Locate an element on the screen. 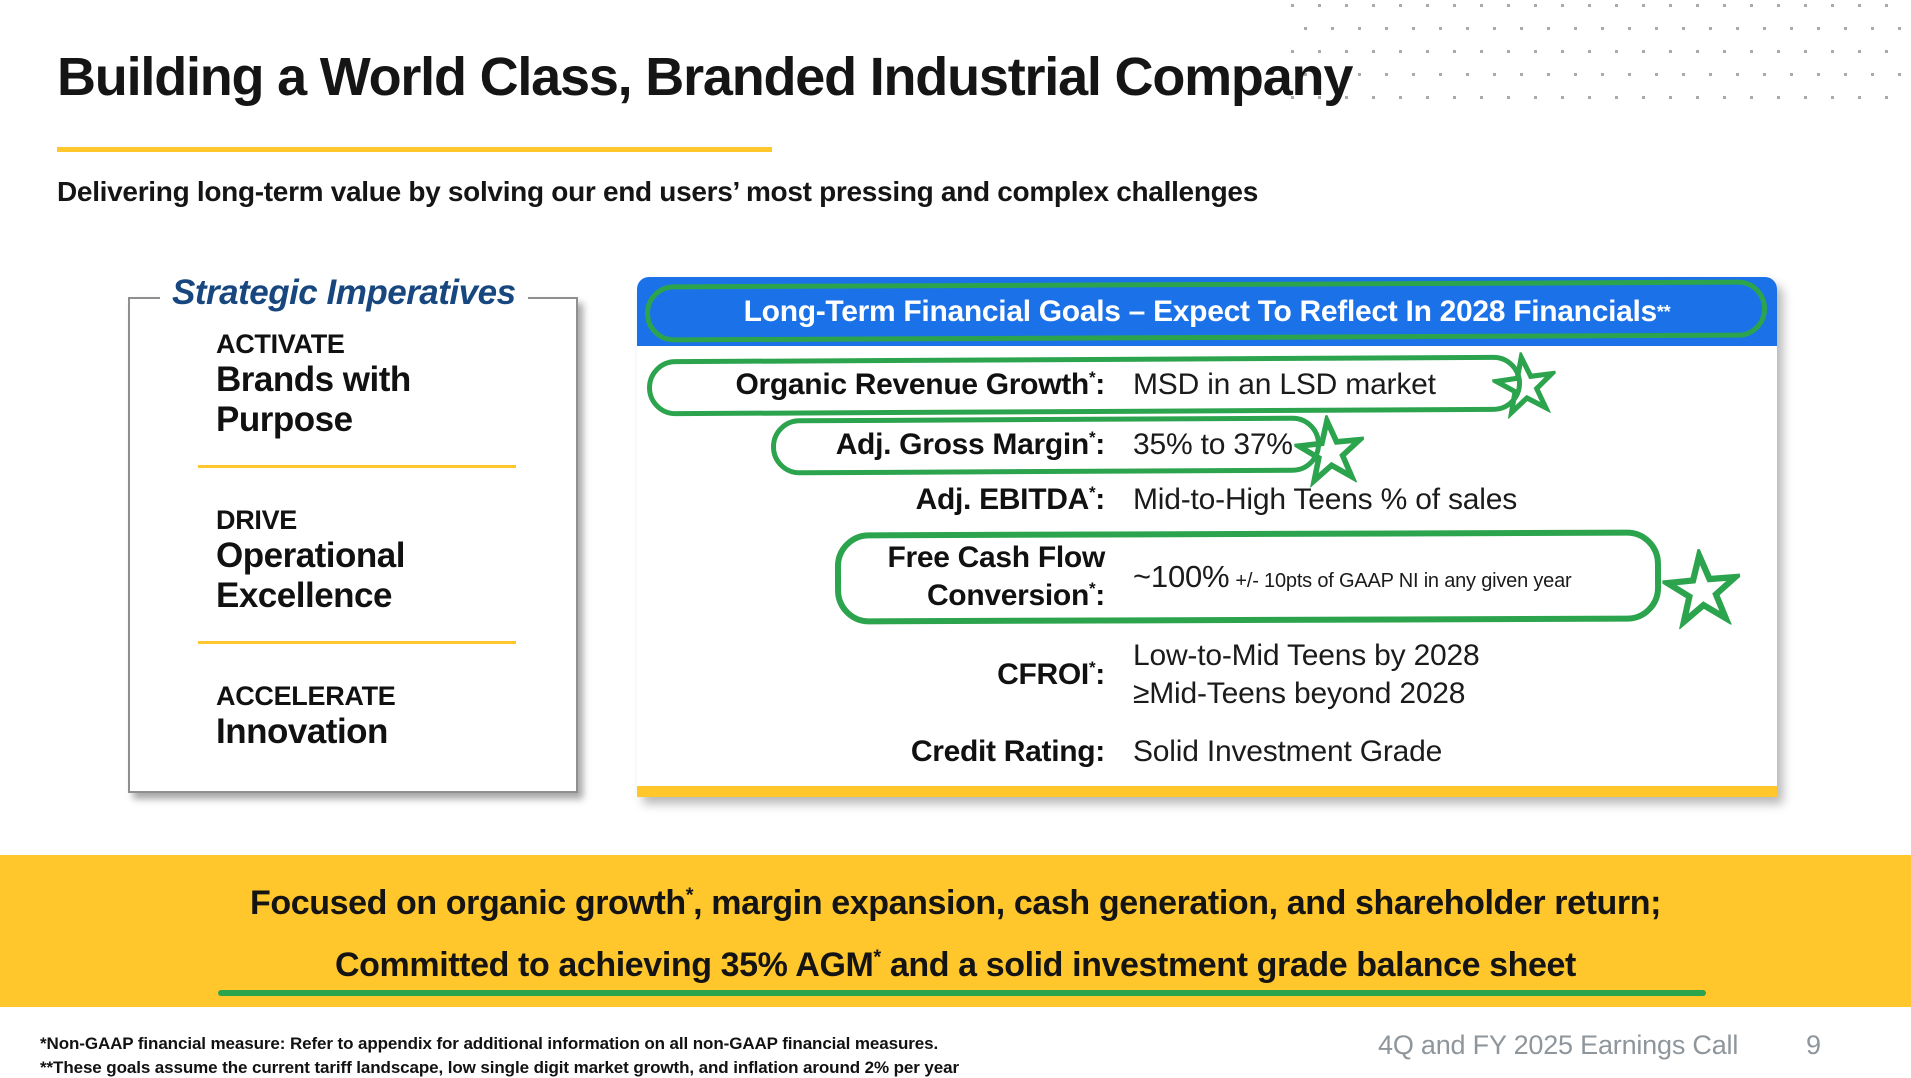 The image size is (1911, 1078). goal-label: Organic Revenue Growth*: is located at coordinates (920, 384).